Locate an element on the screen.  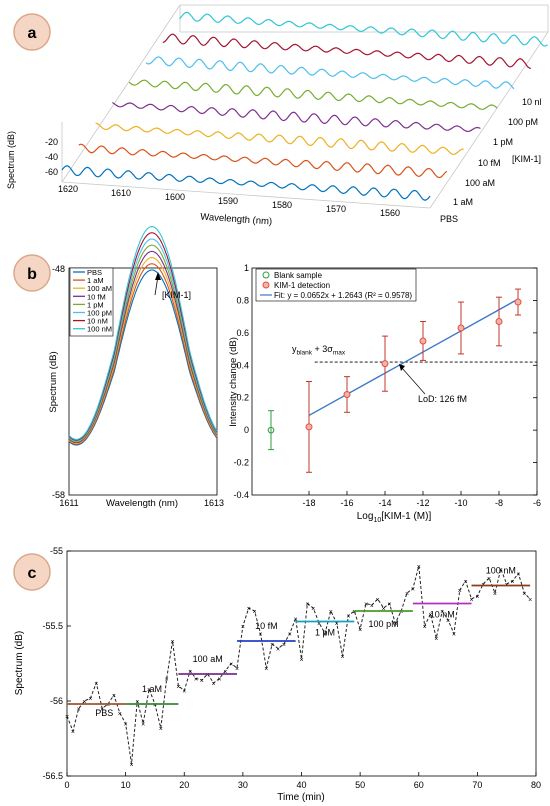
chart-b-right-ytick: 0.6 is located at coordinates (242, 333).